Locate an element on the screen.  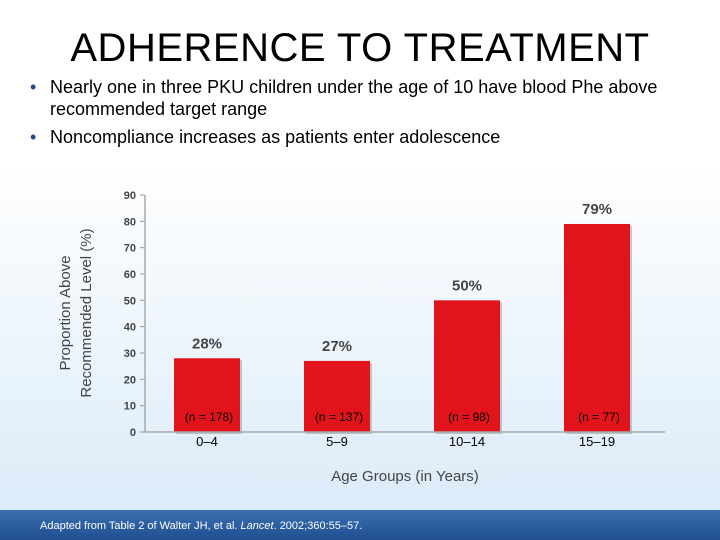
x-axis-labels: 0–4 5–9 10–14 15–19 Age Groups (in Years) is located at coordinates (405, 459).